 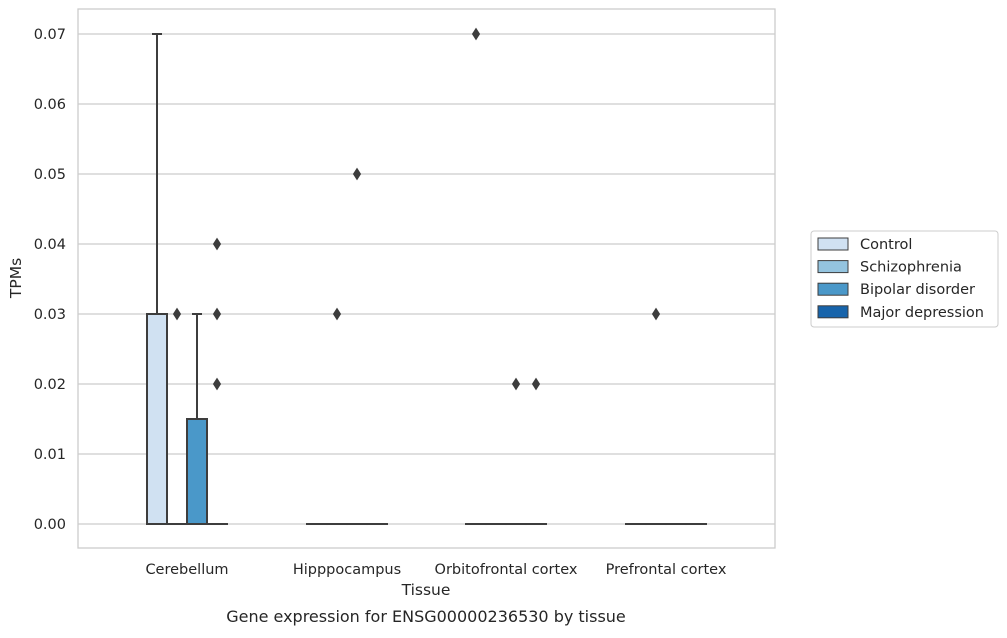 What do you see at coordinates (50, 315) in the screenshot?
I see `y-tick-label: 0.03` at bounding box center [50, 315].